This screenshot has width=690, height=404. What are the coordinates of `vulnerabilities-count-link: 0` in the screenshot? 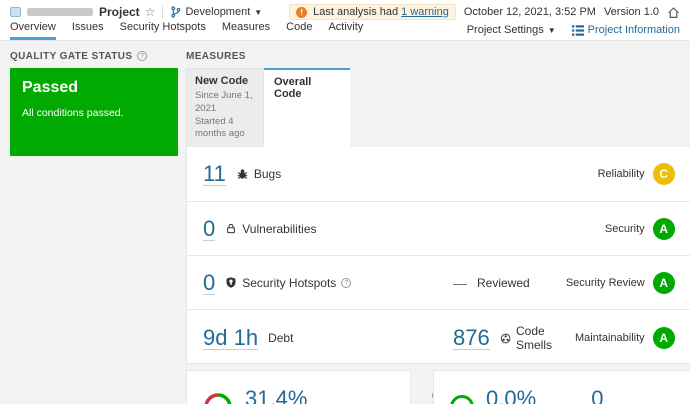 It's located at (209, 228).